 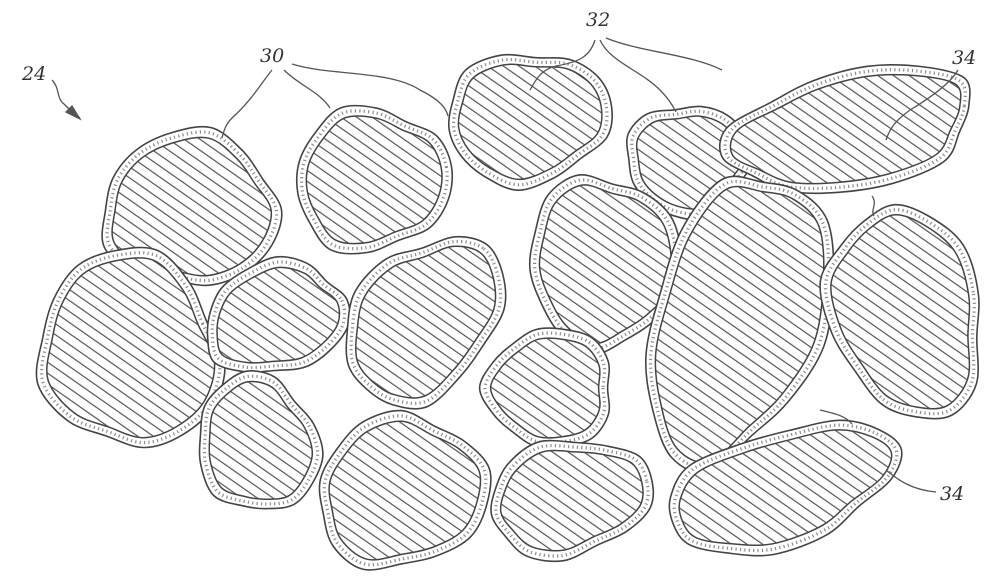 I want to click on leader-32c, so click(x=664, y=54).